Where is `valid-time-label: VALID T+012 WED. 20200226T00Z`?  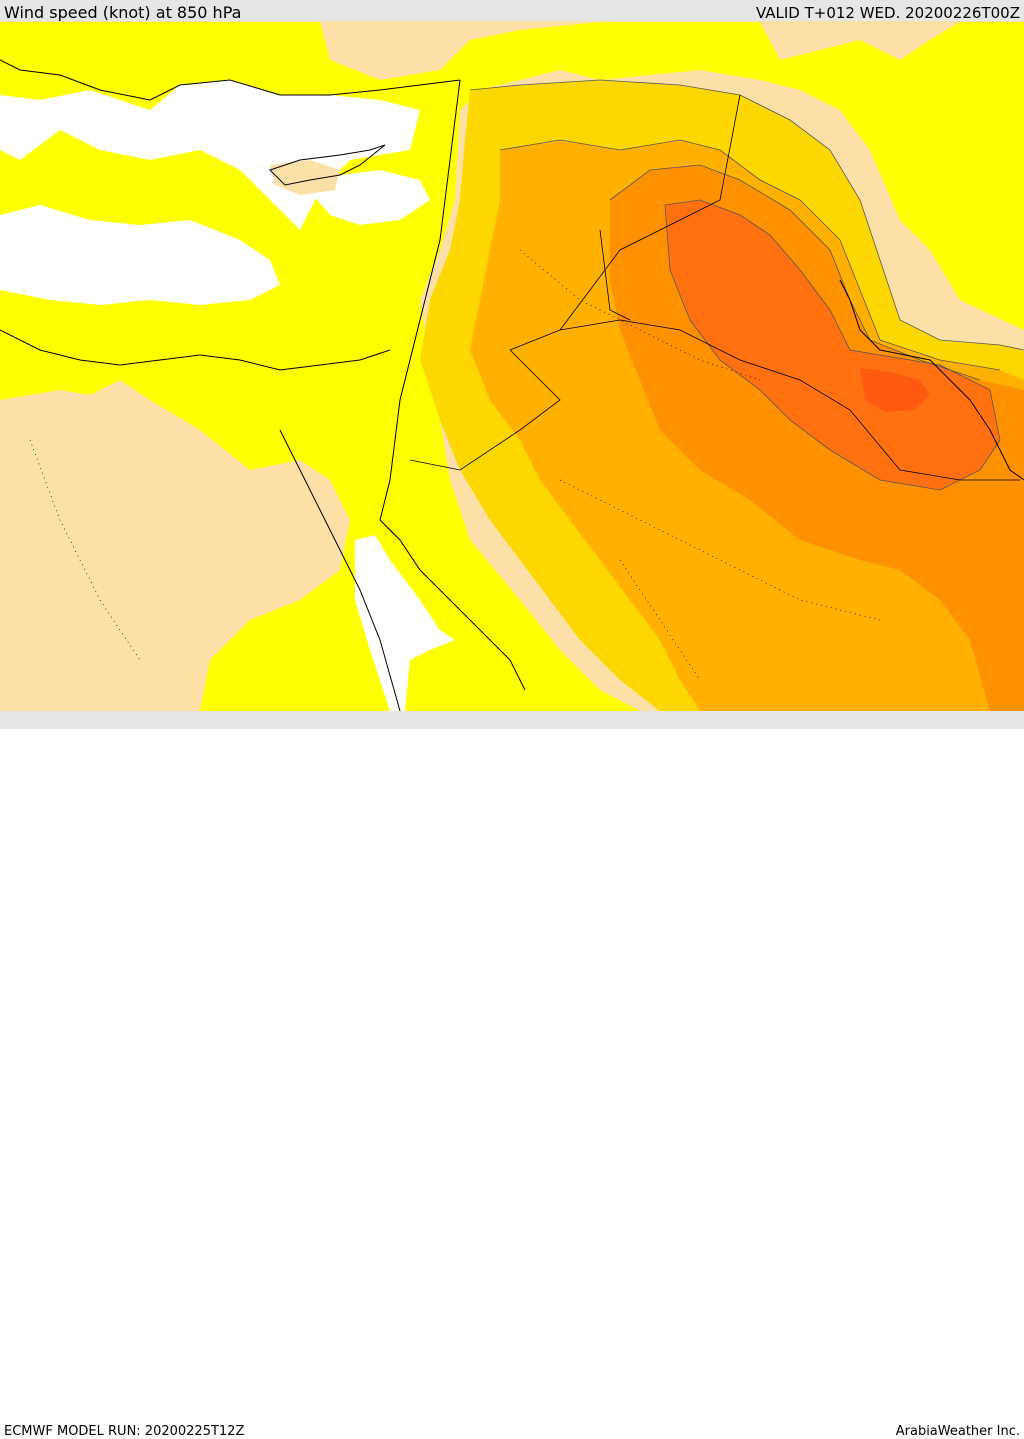
valid-time-label: VALID T+012 WED. 20200226T00Z is located at coordinates (887, 13).